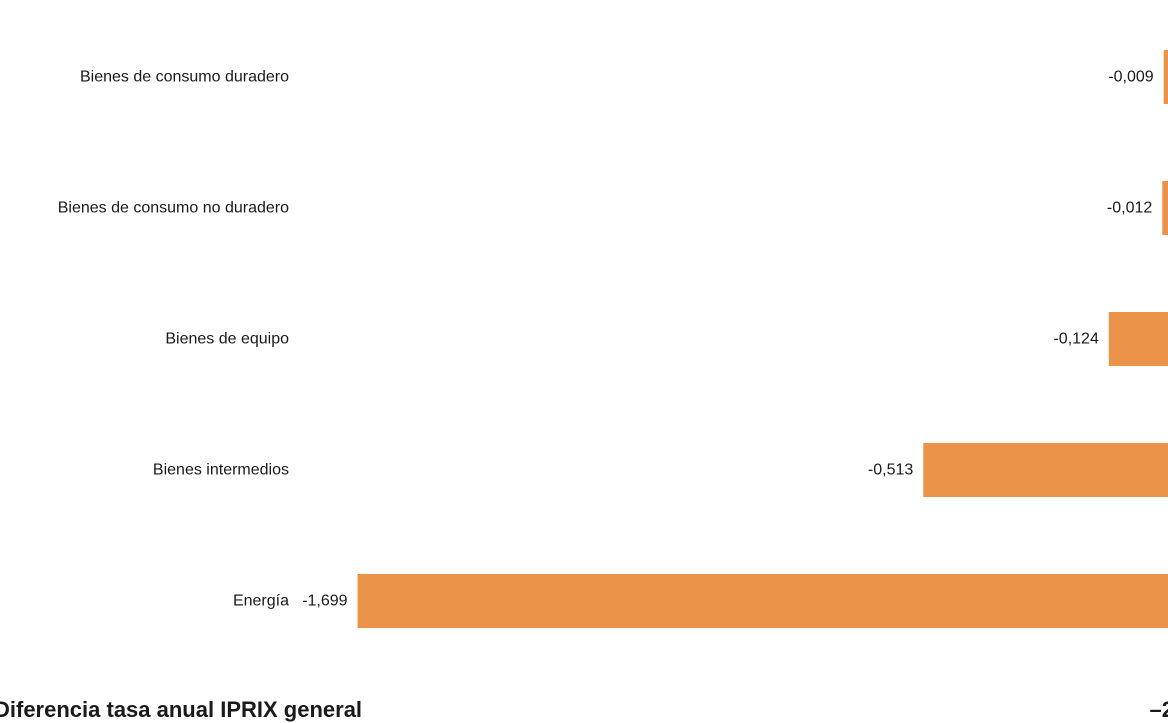 This screenshot has width=1168, height=723. What do you see at coordinates (181, 709) in the screenshot?
I see `total-label: Diferencia tasa anual IPRIX general` at bounding box center [181, 709].